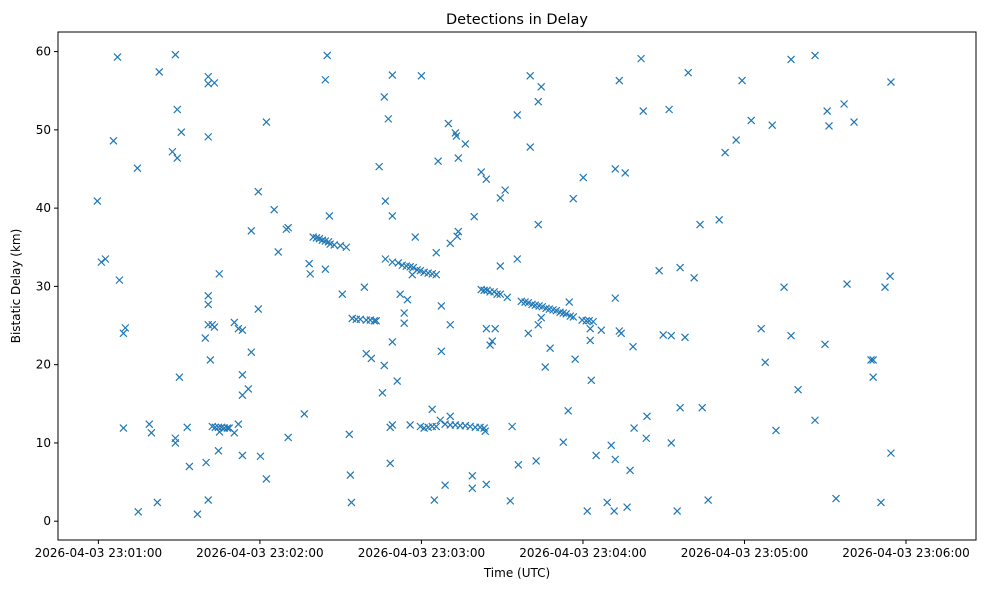 The height and width of the screenshot is (594, 986). Describe the element at coordinates (43, 52) in the screenshot. I see `y-tick-label: 60` at that location.